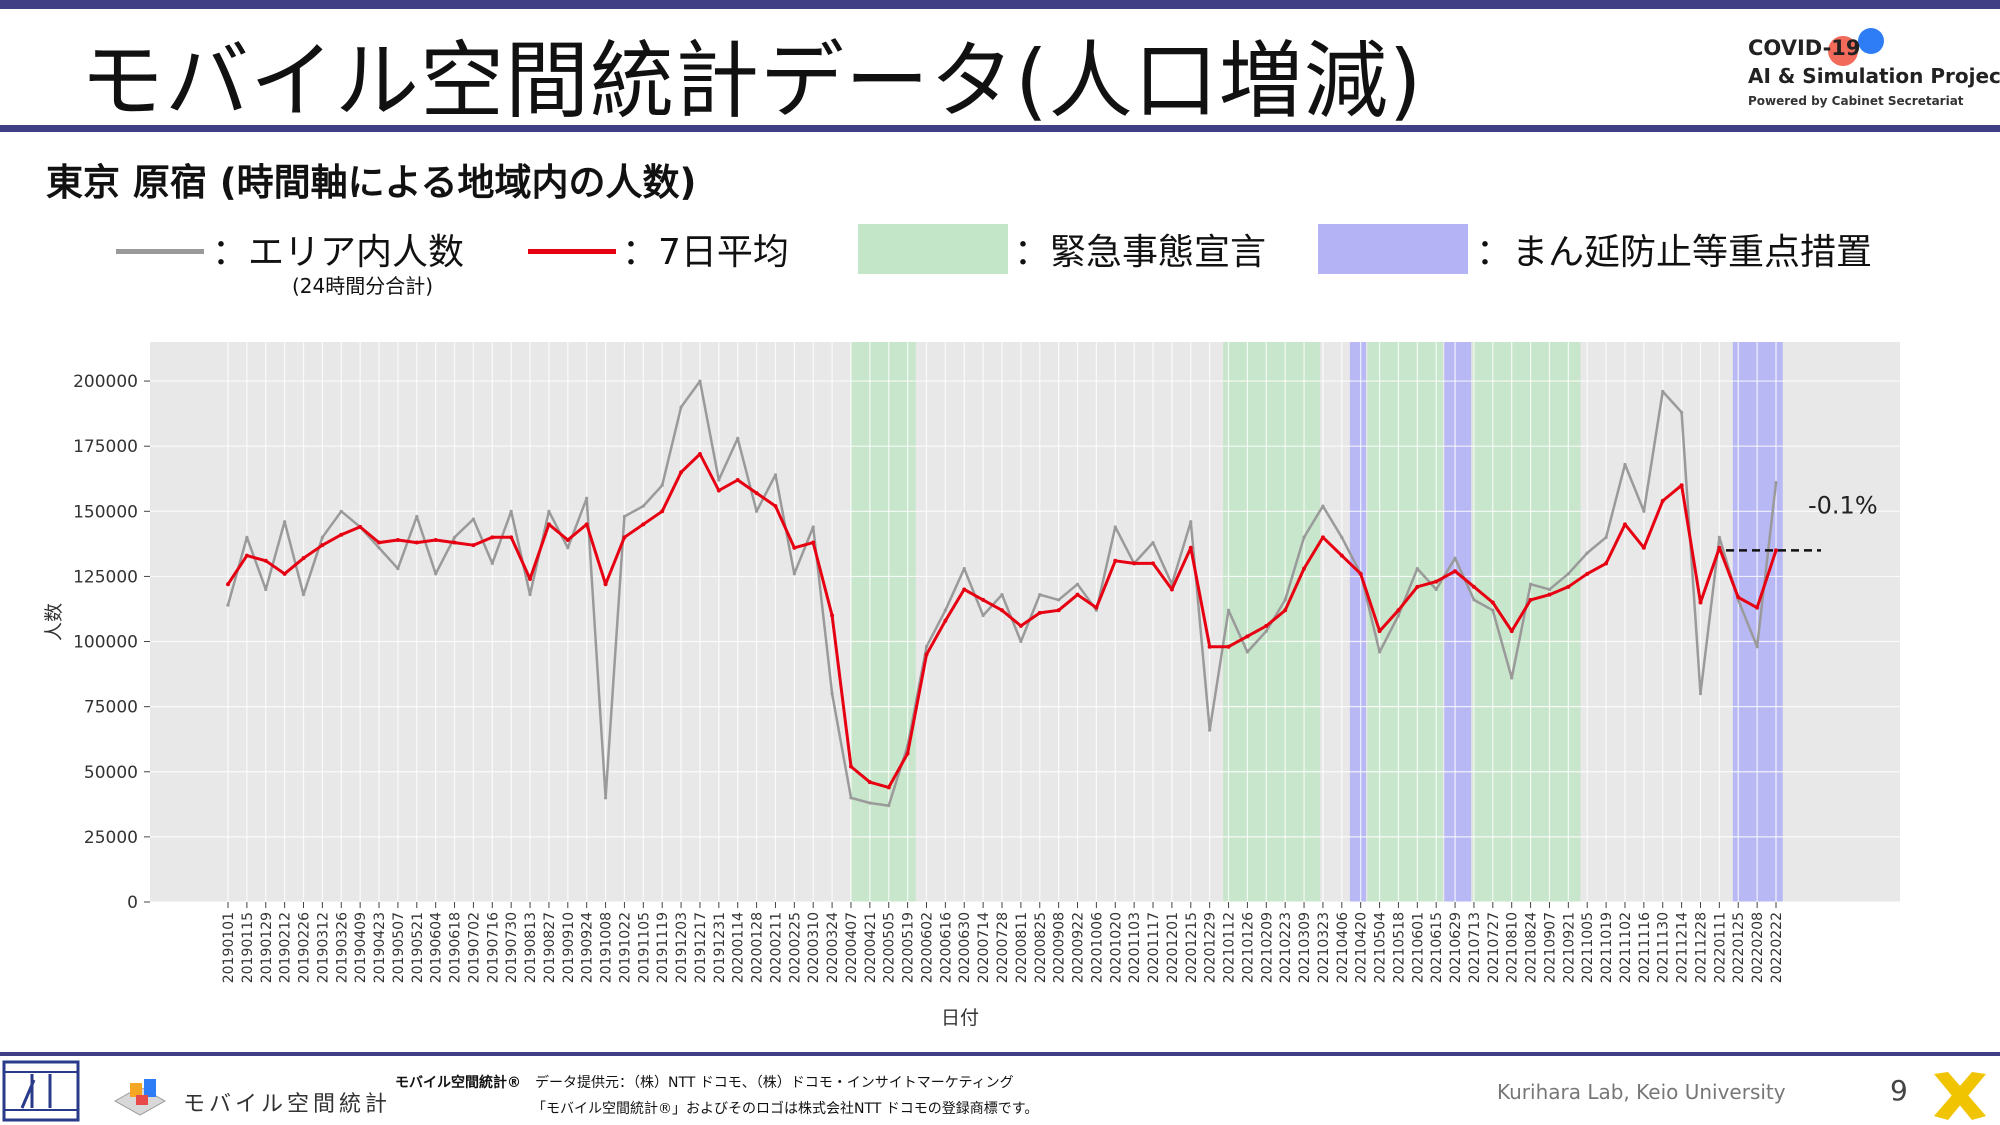  Describe the element at coordinates (1701, 947) in the screenshot. I see `x-tick-label: 20211228` at that location.